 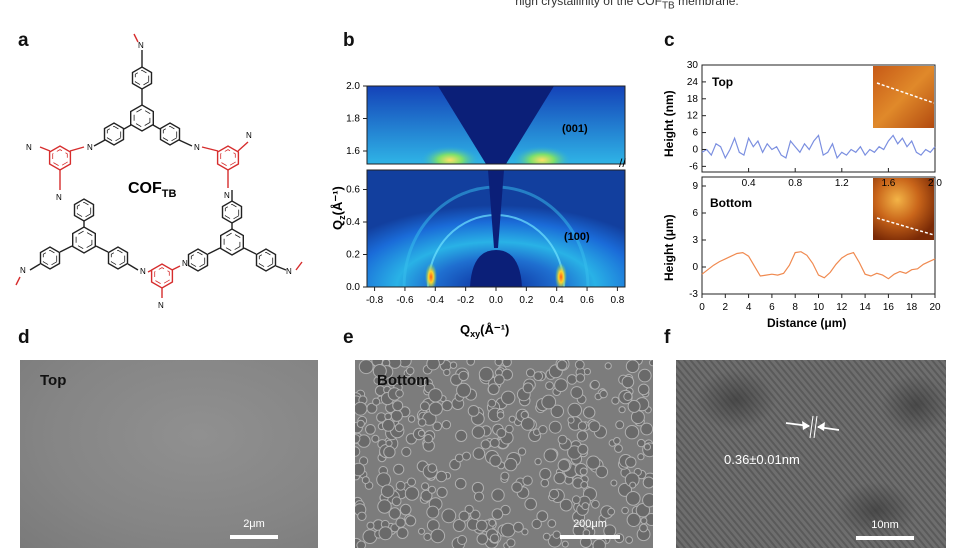 I want to click on caption-text: high crystallinity of the COF, so click(x=588, y=4).